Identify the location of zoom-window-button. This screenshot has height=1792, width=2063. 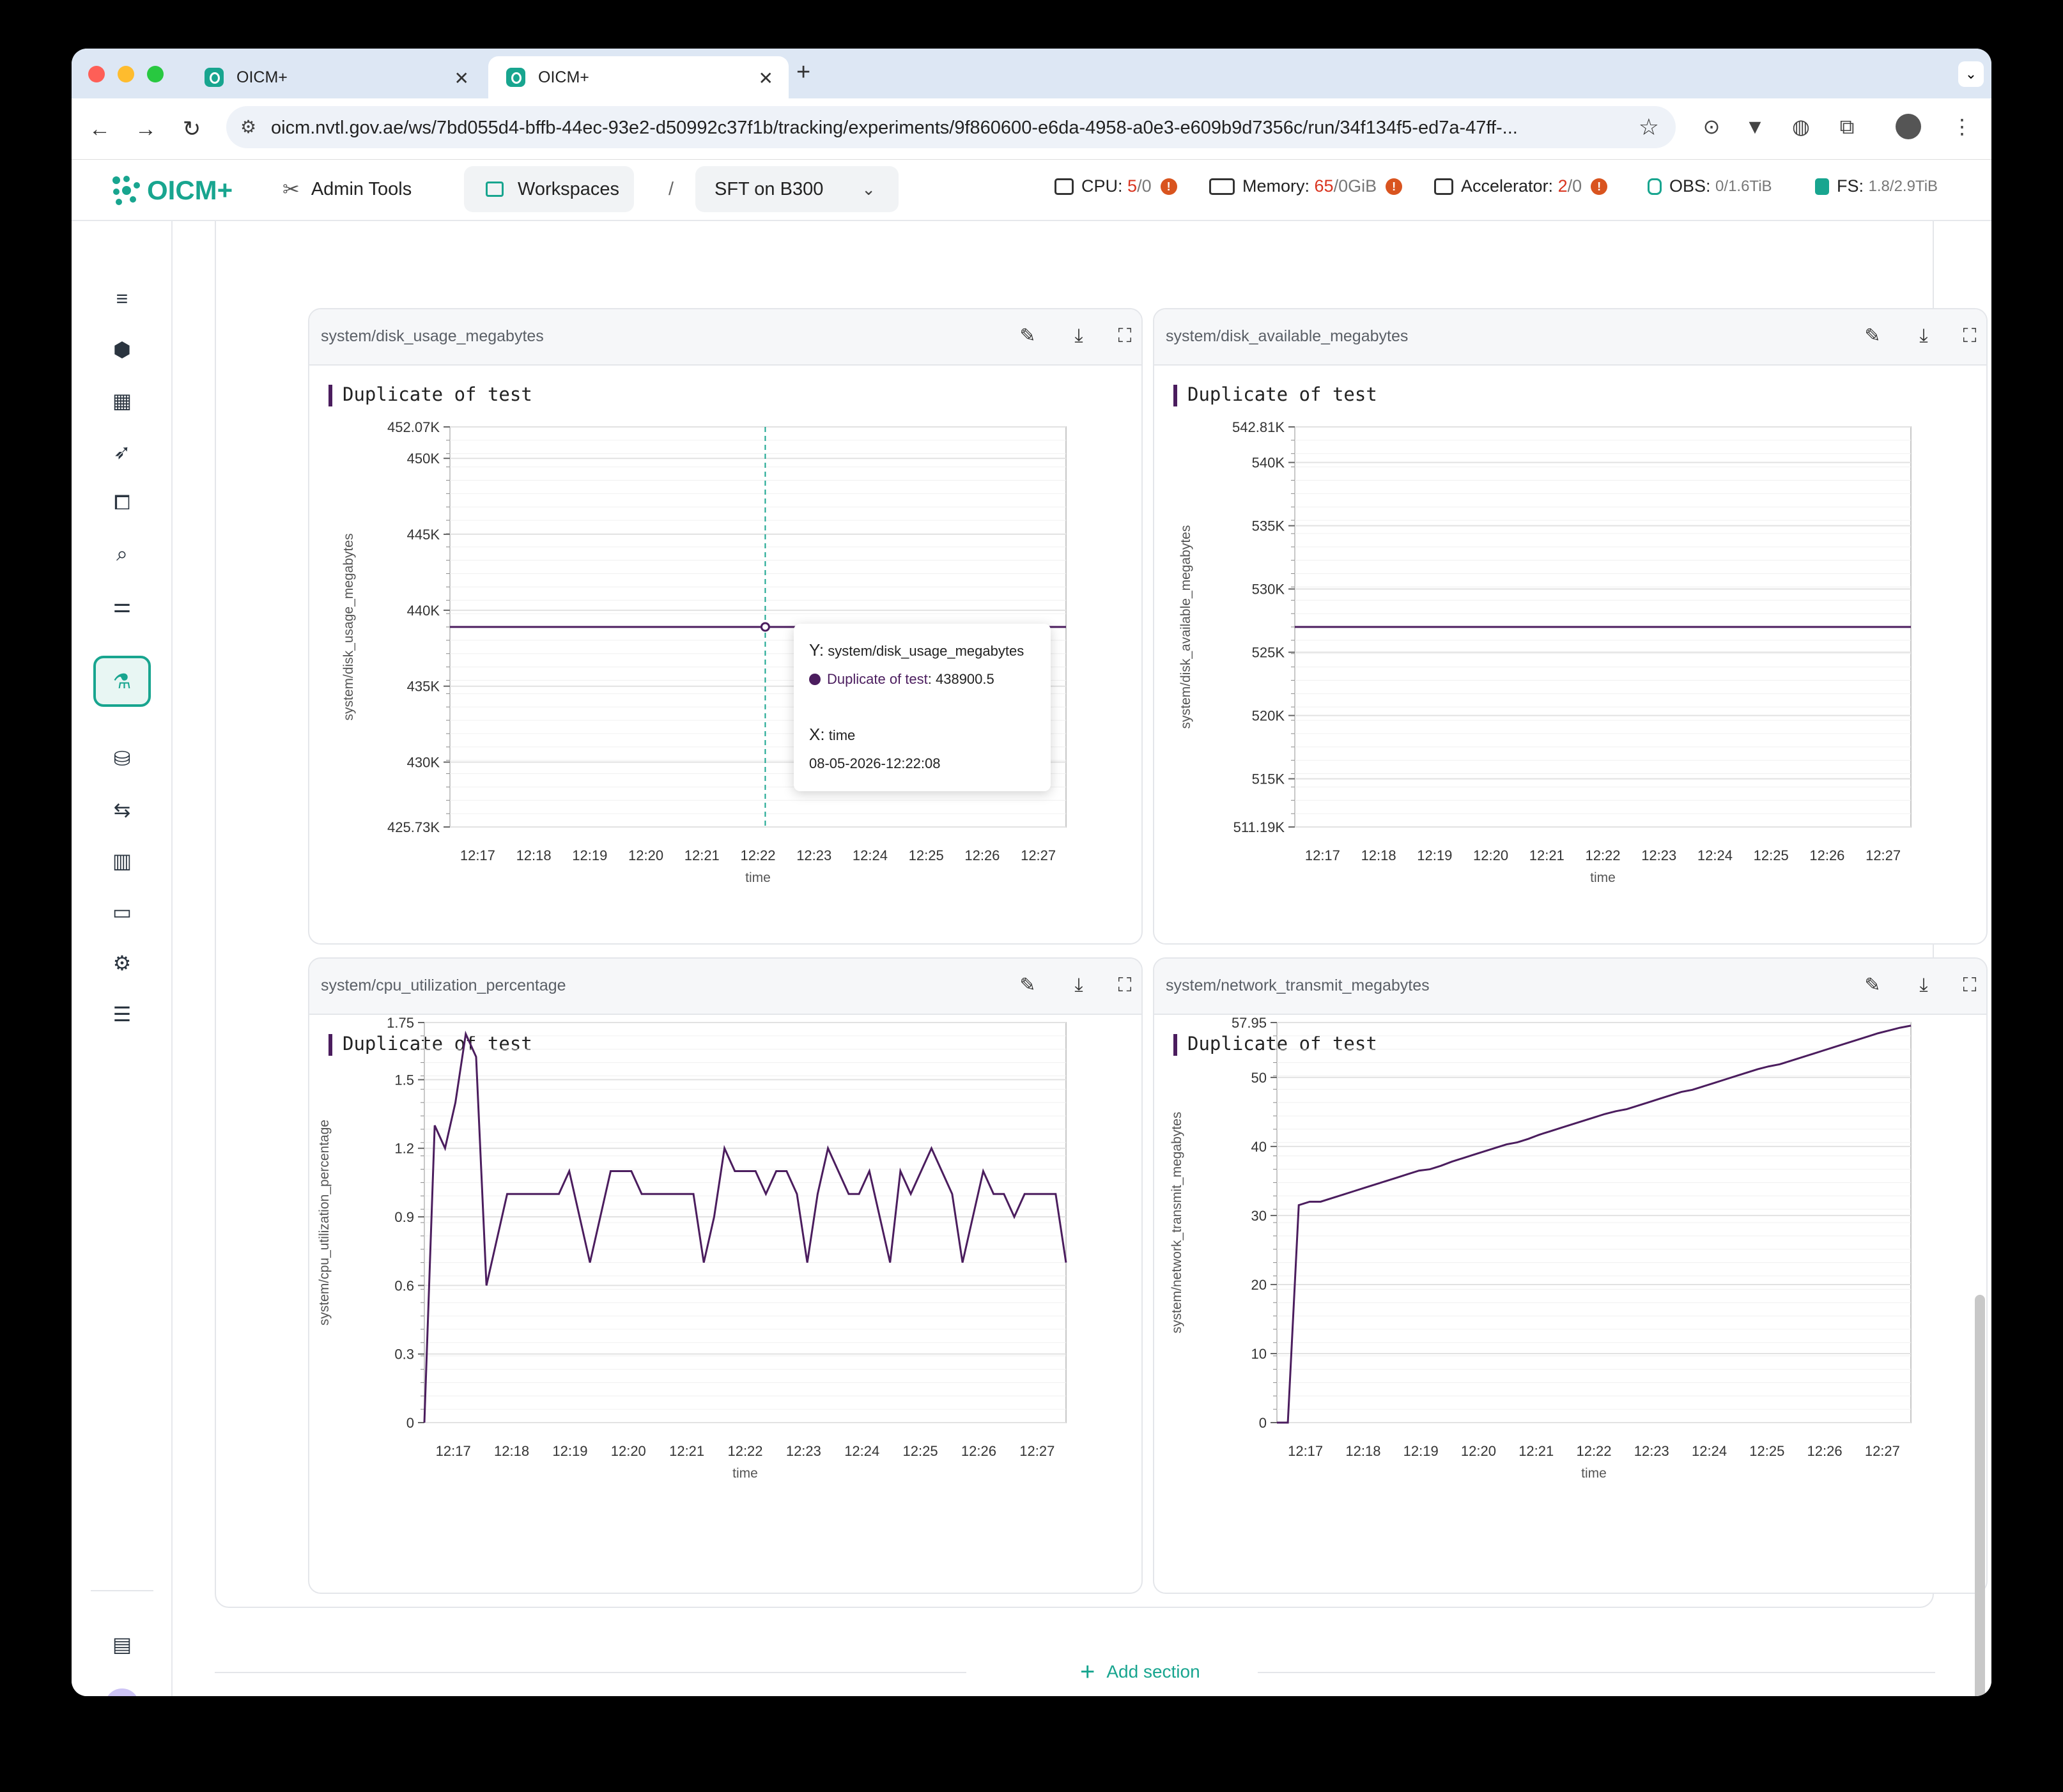
(155, 74).